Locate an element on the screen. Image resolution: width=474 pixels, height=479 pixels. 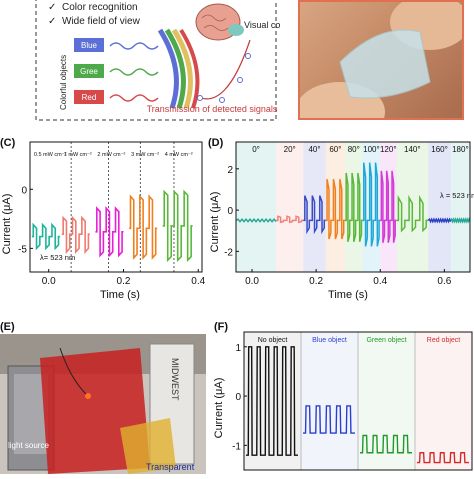
panel-f-frame is located at coordinates (358, 401).